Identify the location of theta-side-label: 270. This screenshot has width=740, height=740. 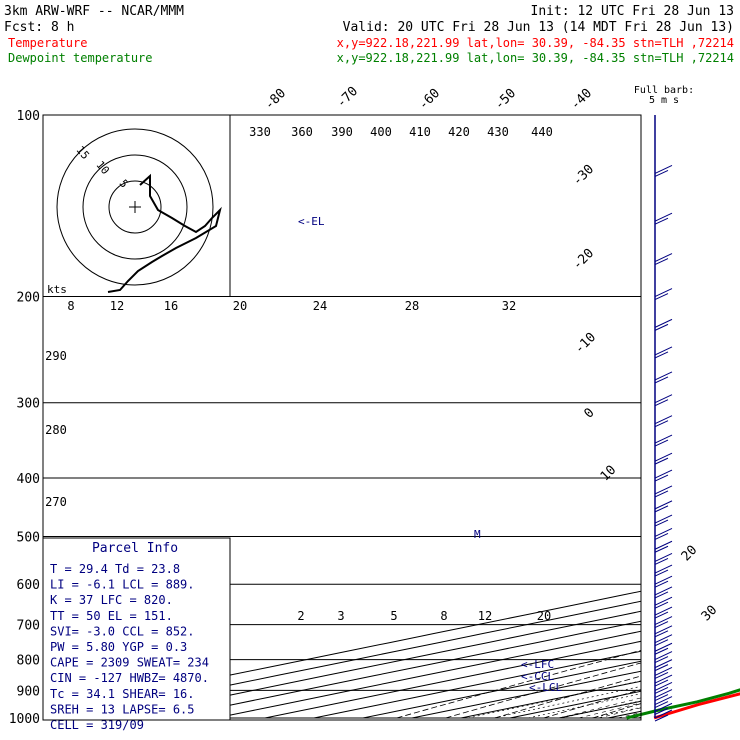
(56, 502).